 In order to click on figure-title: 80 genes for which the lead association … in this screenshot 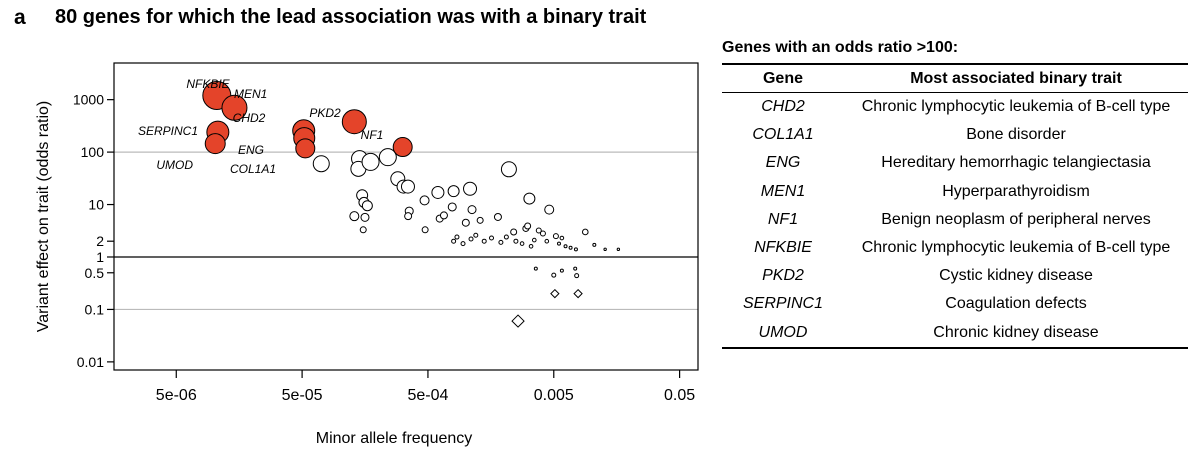, I will do `click(351, 17)`.